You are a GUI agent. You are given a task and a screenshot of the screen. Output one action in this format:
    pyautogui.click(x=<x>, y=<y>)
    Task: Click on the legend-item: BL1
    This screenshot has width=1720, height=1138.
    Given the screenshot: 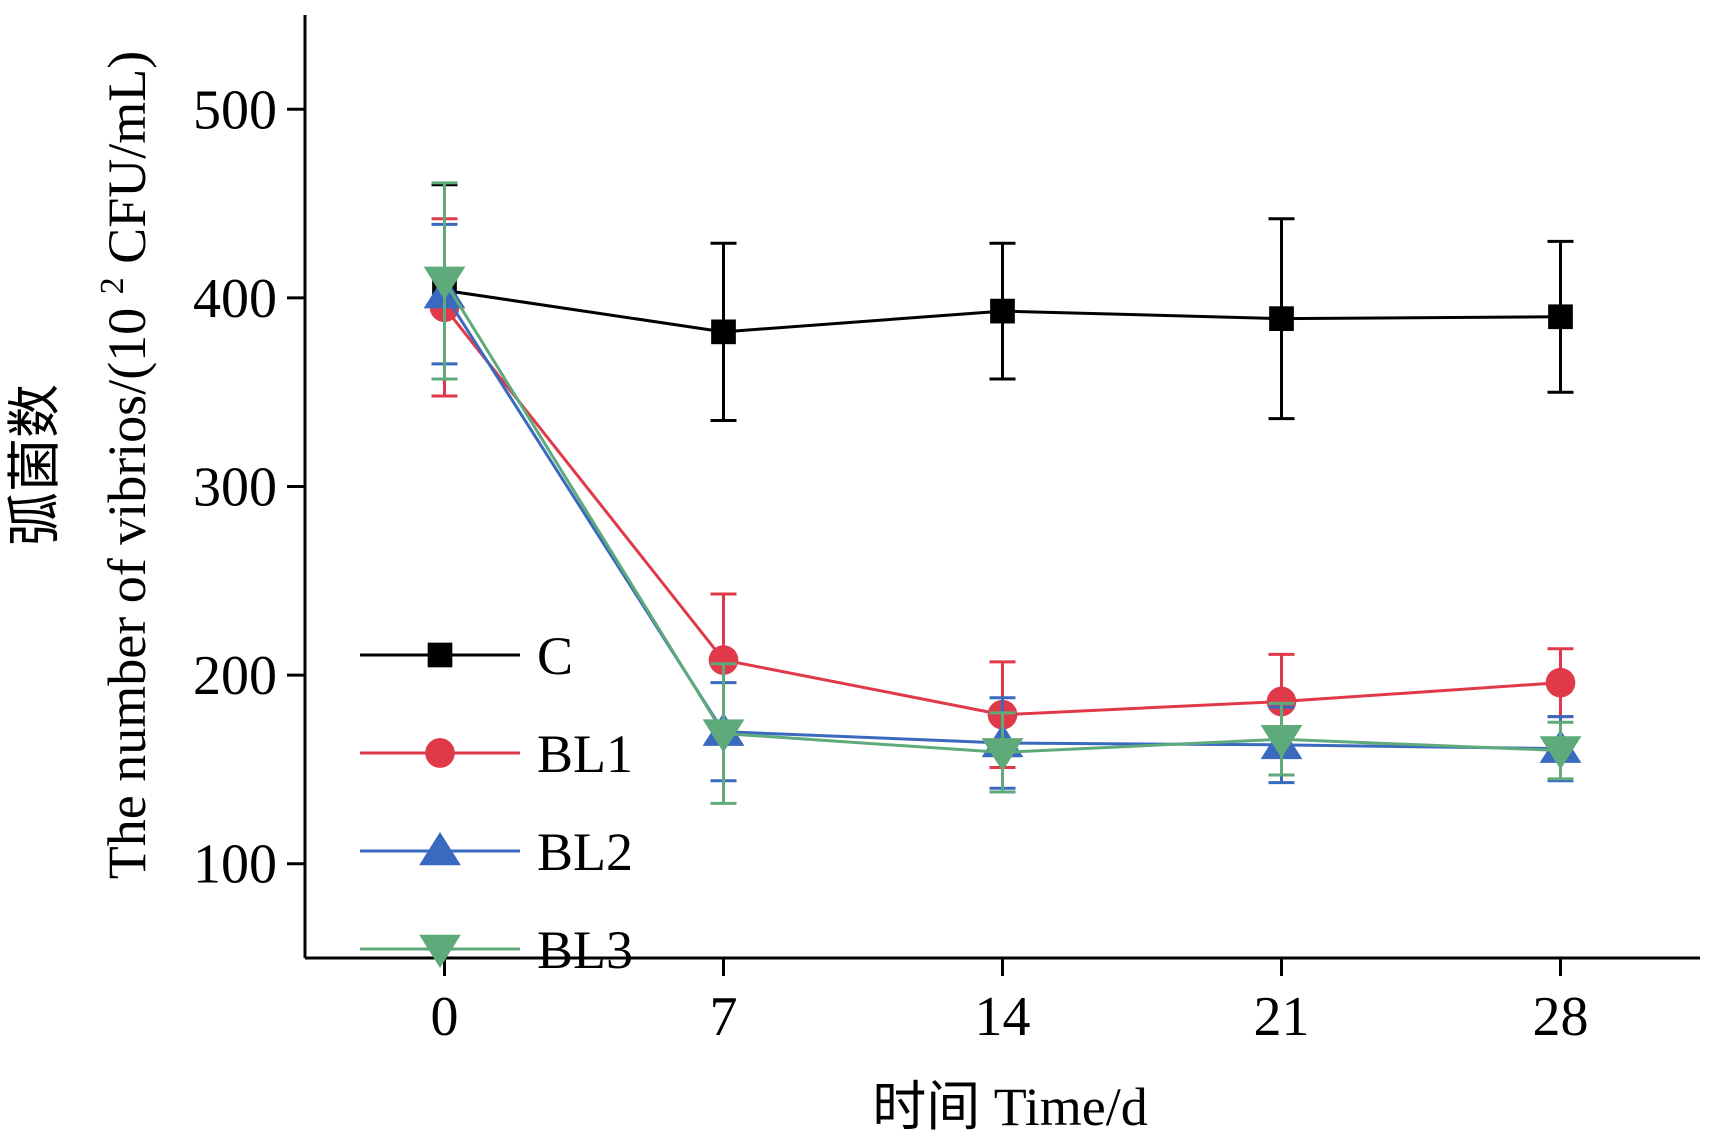 What is the action you would take?
    pyautogui.click(x=496, y=754)
    